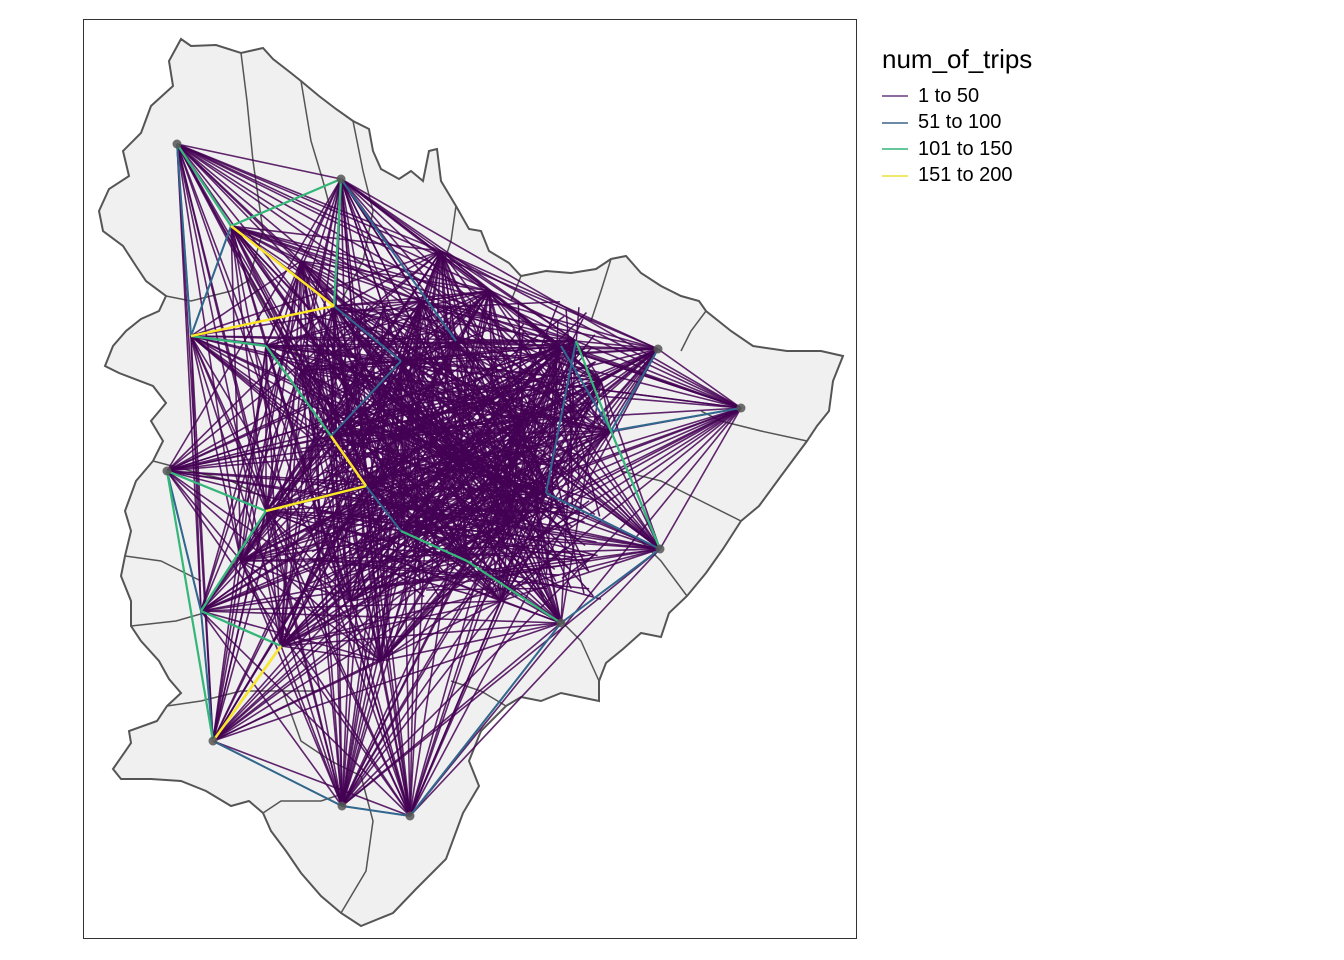 This screenshot has width=1344, height=960. I want to click on legend-label: 101 to 150, so click(965, 148).